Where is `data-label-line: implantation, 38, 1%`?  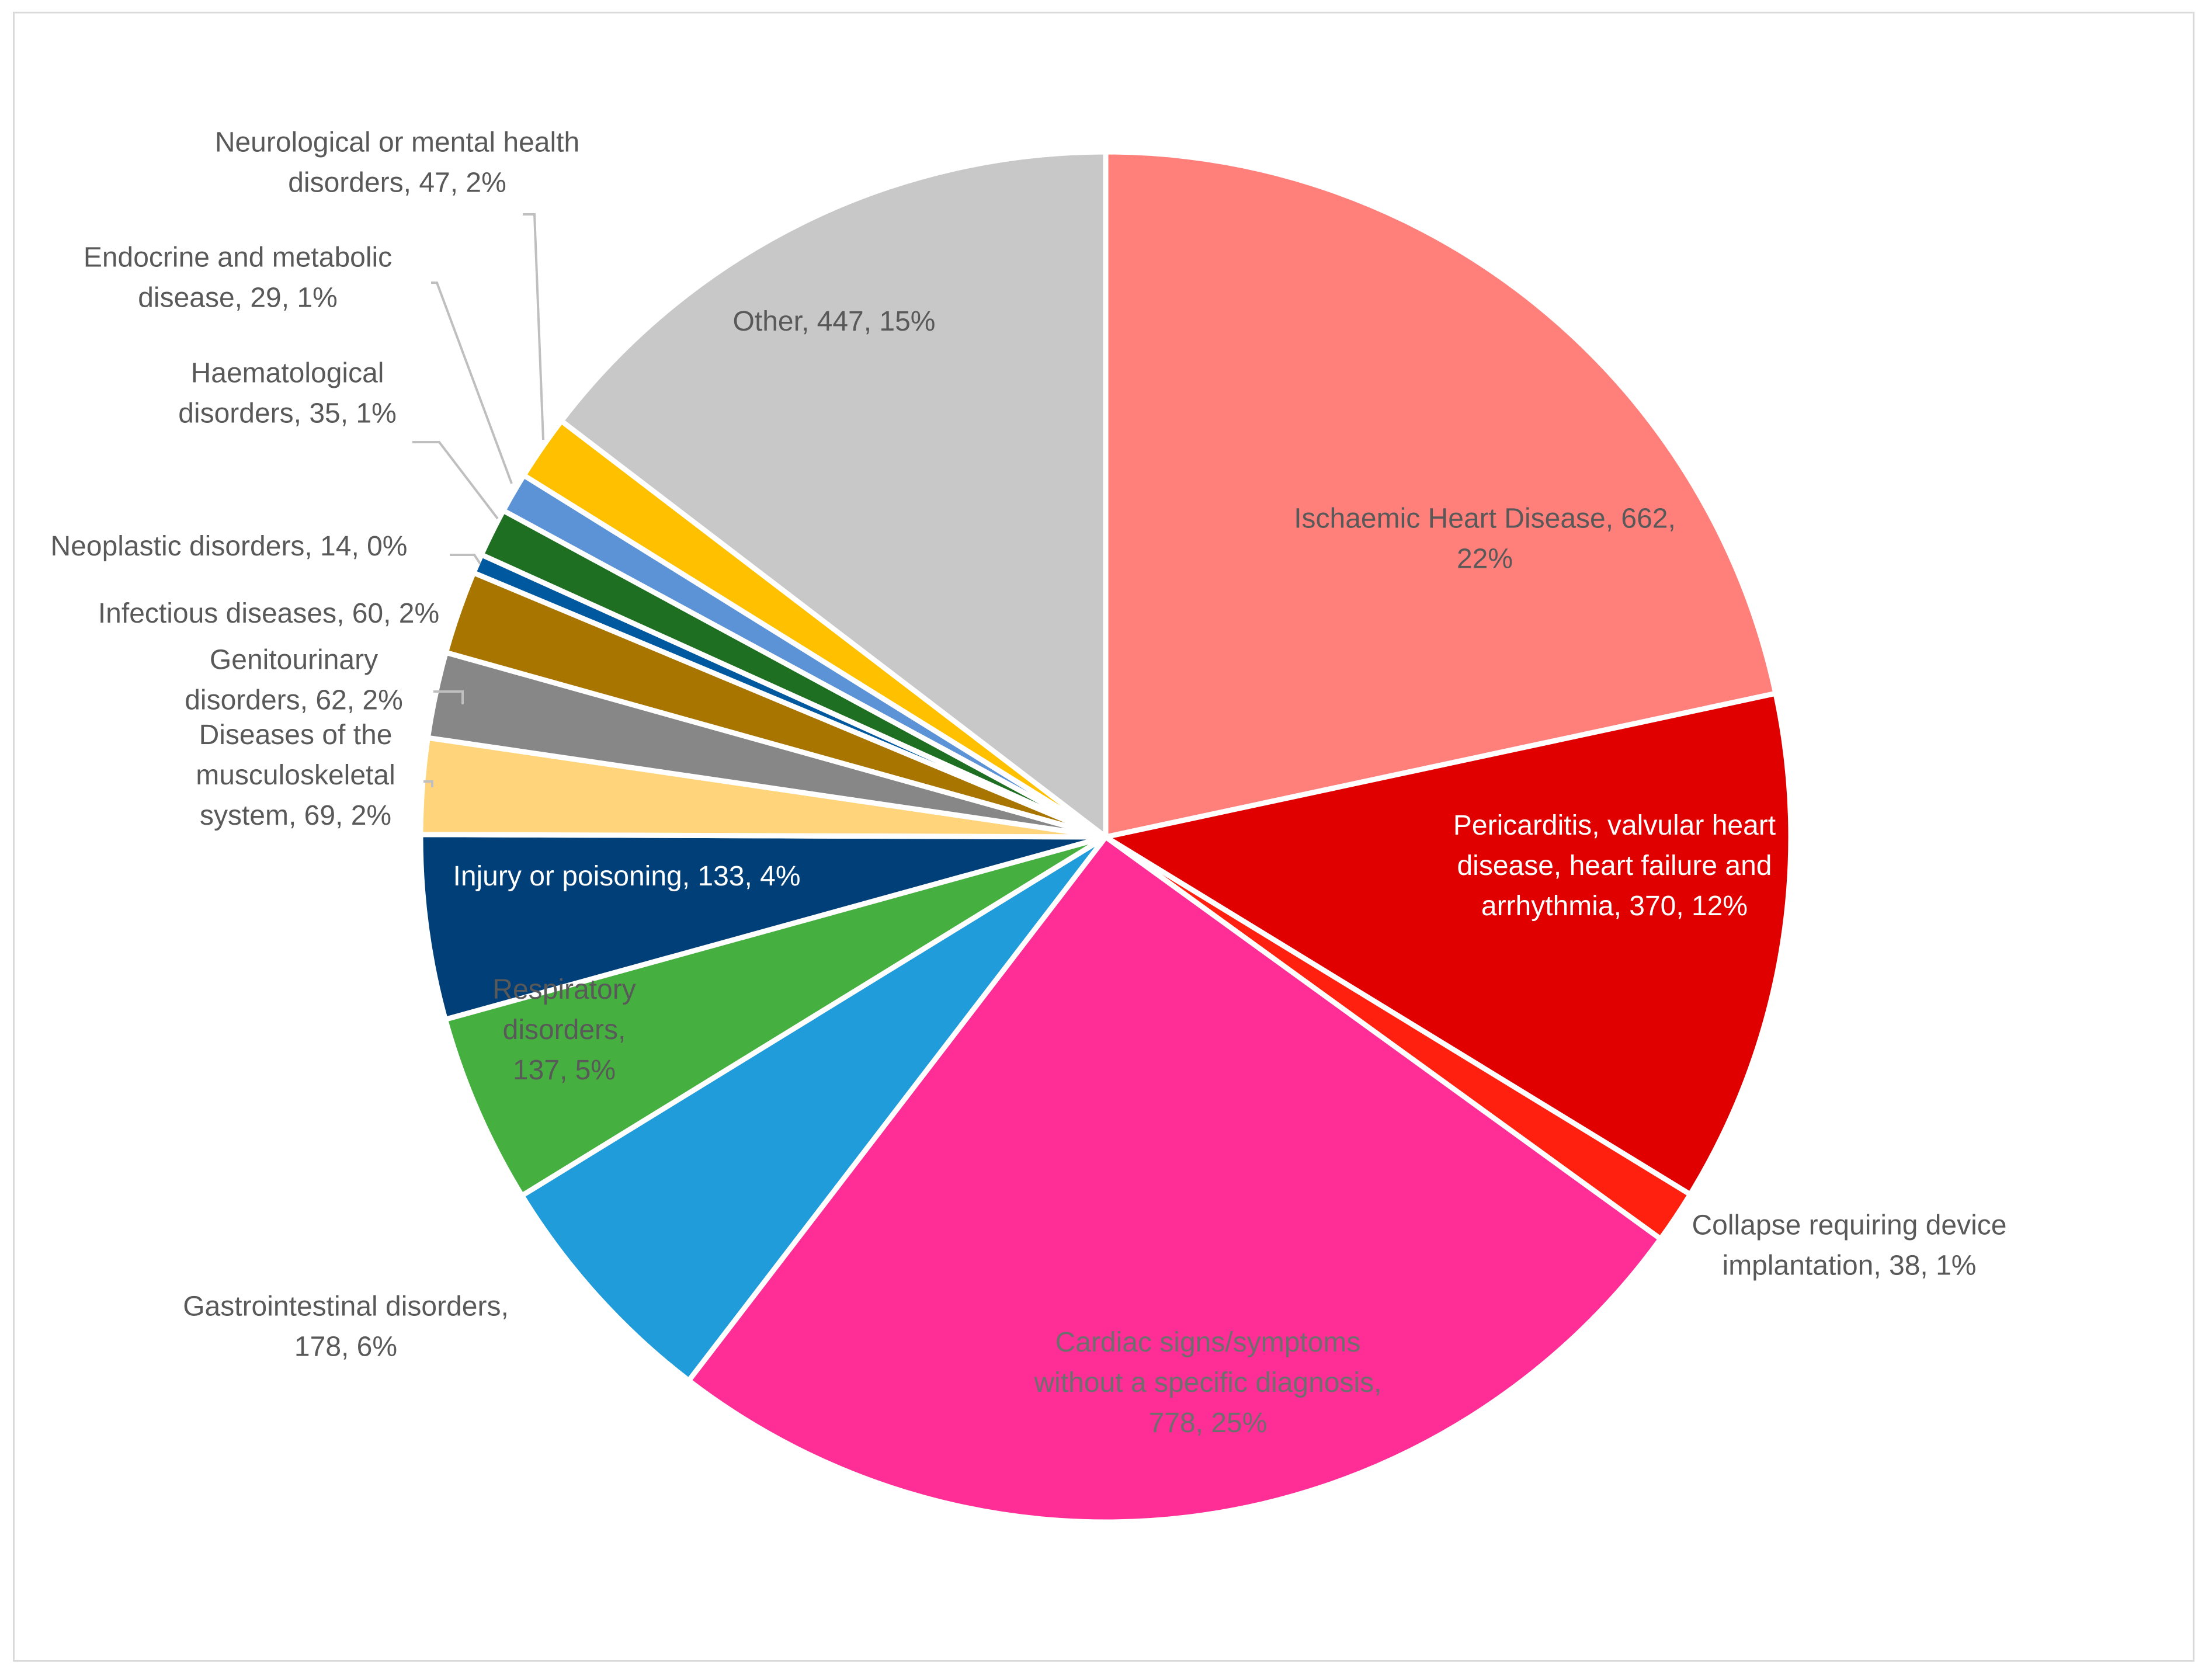 data-label-line: implantation, 38, 1% is located at coordinates (1850, 1265).